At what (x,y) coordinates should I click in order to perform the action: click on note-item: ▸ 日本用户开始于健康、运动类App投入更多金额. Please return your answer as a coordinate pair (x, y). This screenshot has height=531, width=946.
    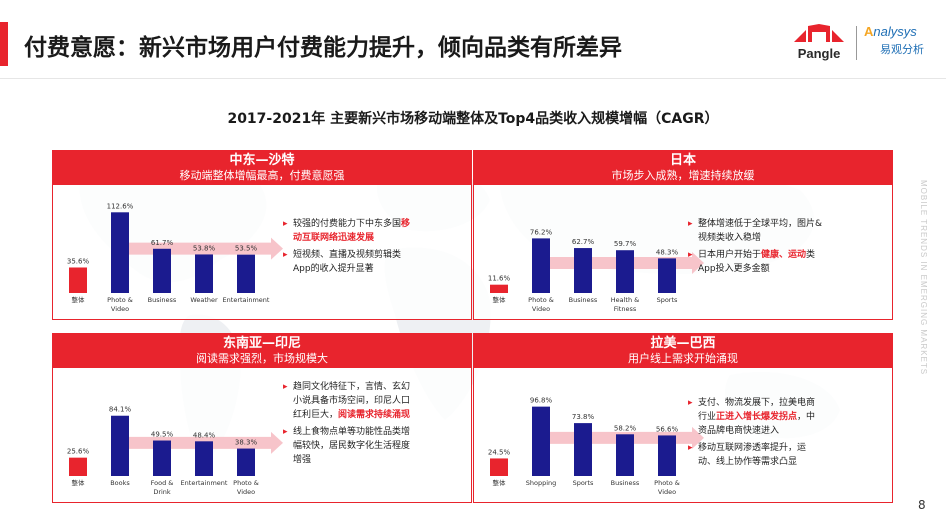
    Looking at the image, I should click on (755, 262).